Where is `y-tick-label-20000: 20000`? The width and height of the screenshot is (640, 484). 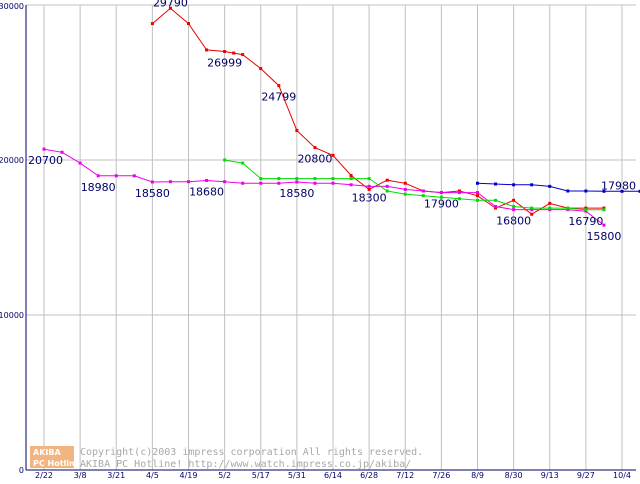
y-tick-label-20000: 20000 is located at coordinates (12, 160).